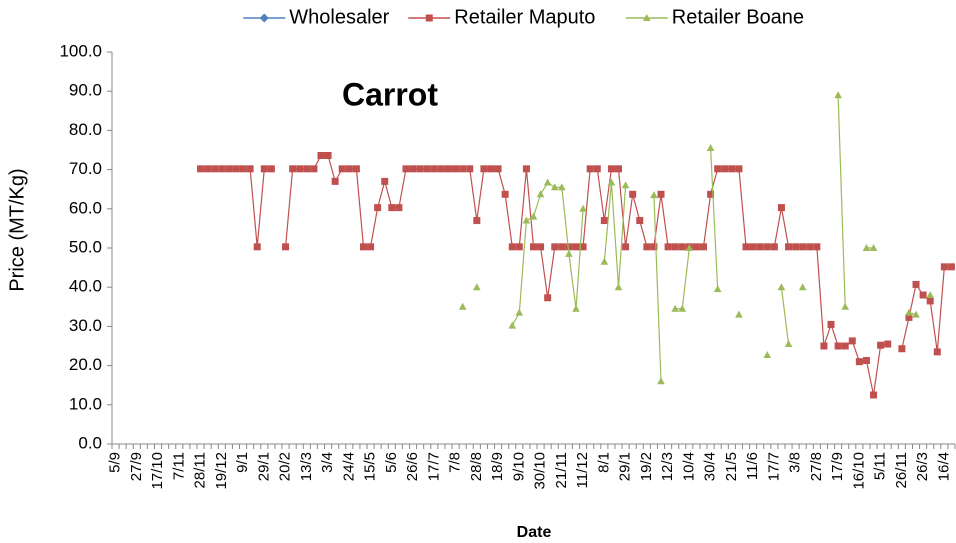 Image resolution: width=956 pixels, height=543 pixels. What do you see at coordinates (85, 325) in the screenshot?
I see `y-tick-label: 30.0` at bounding box center [85, 325].